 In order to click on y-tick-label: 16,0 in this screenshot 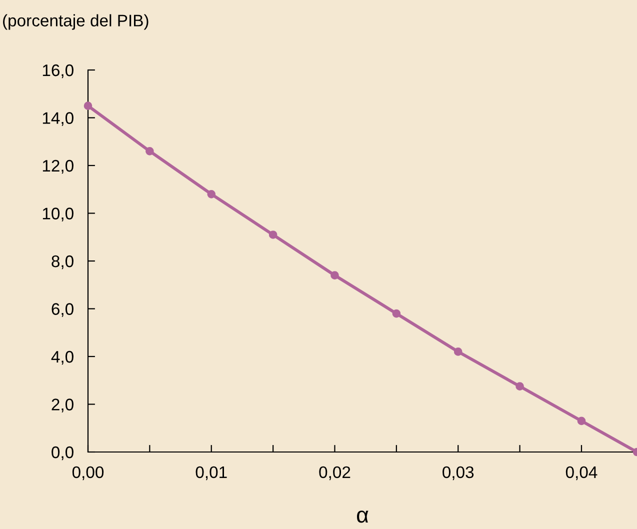, I will do `click(58, 71)`.